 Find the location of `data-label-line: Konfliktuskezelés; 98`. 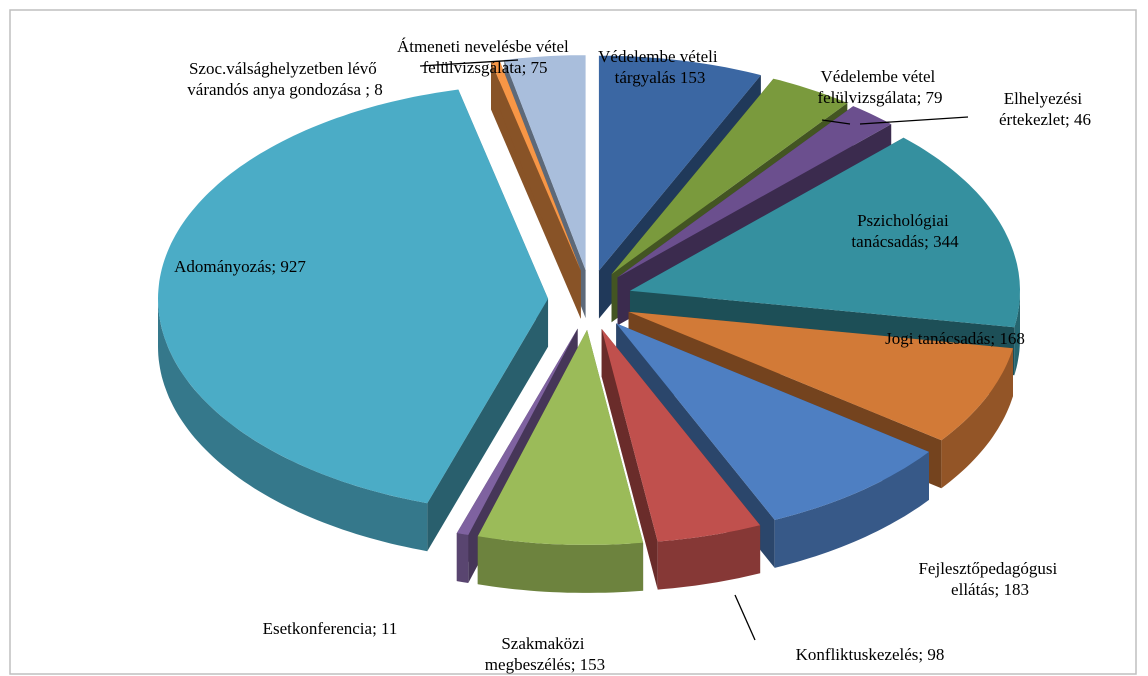

data-label-line: Konfliktuskezelés; 98 is located at coordinates (870, 654).